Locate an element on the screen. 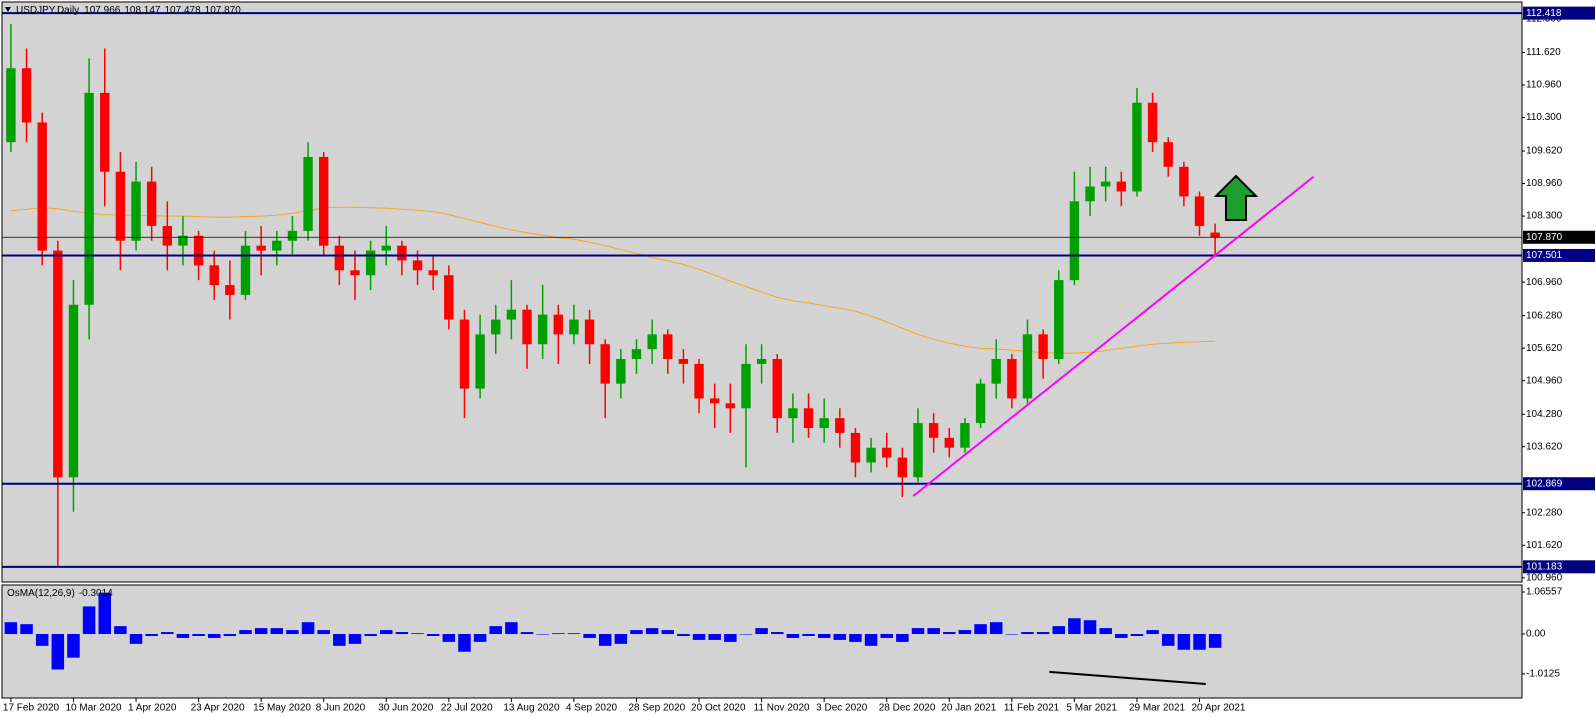 This screenshot has height=716, width=1596. chart-header: USDJPY,Daily 107.966 108.147 107.478 107.870 is located at coordinates (128, 10).